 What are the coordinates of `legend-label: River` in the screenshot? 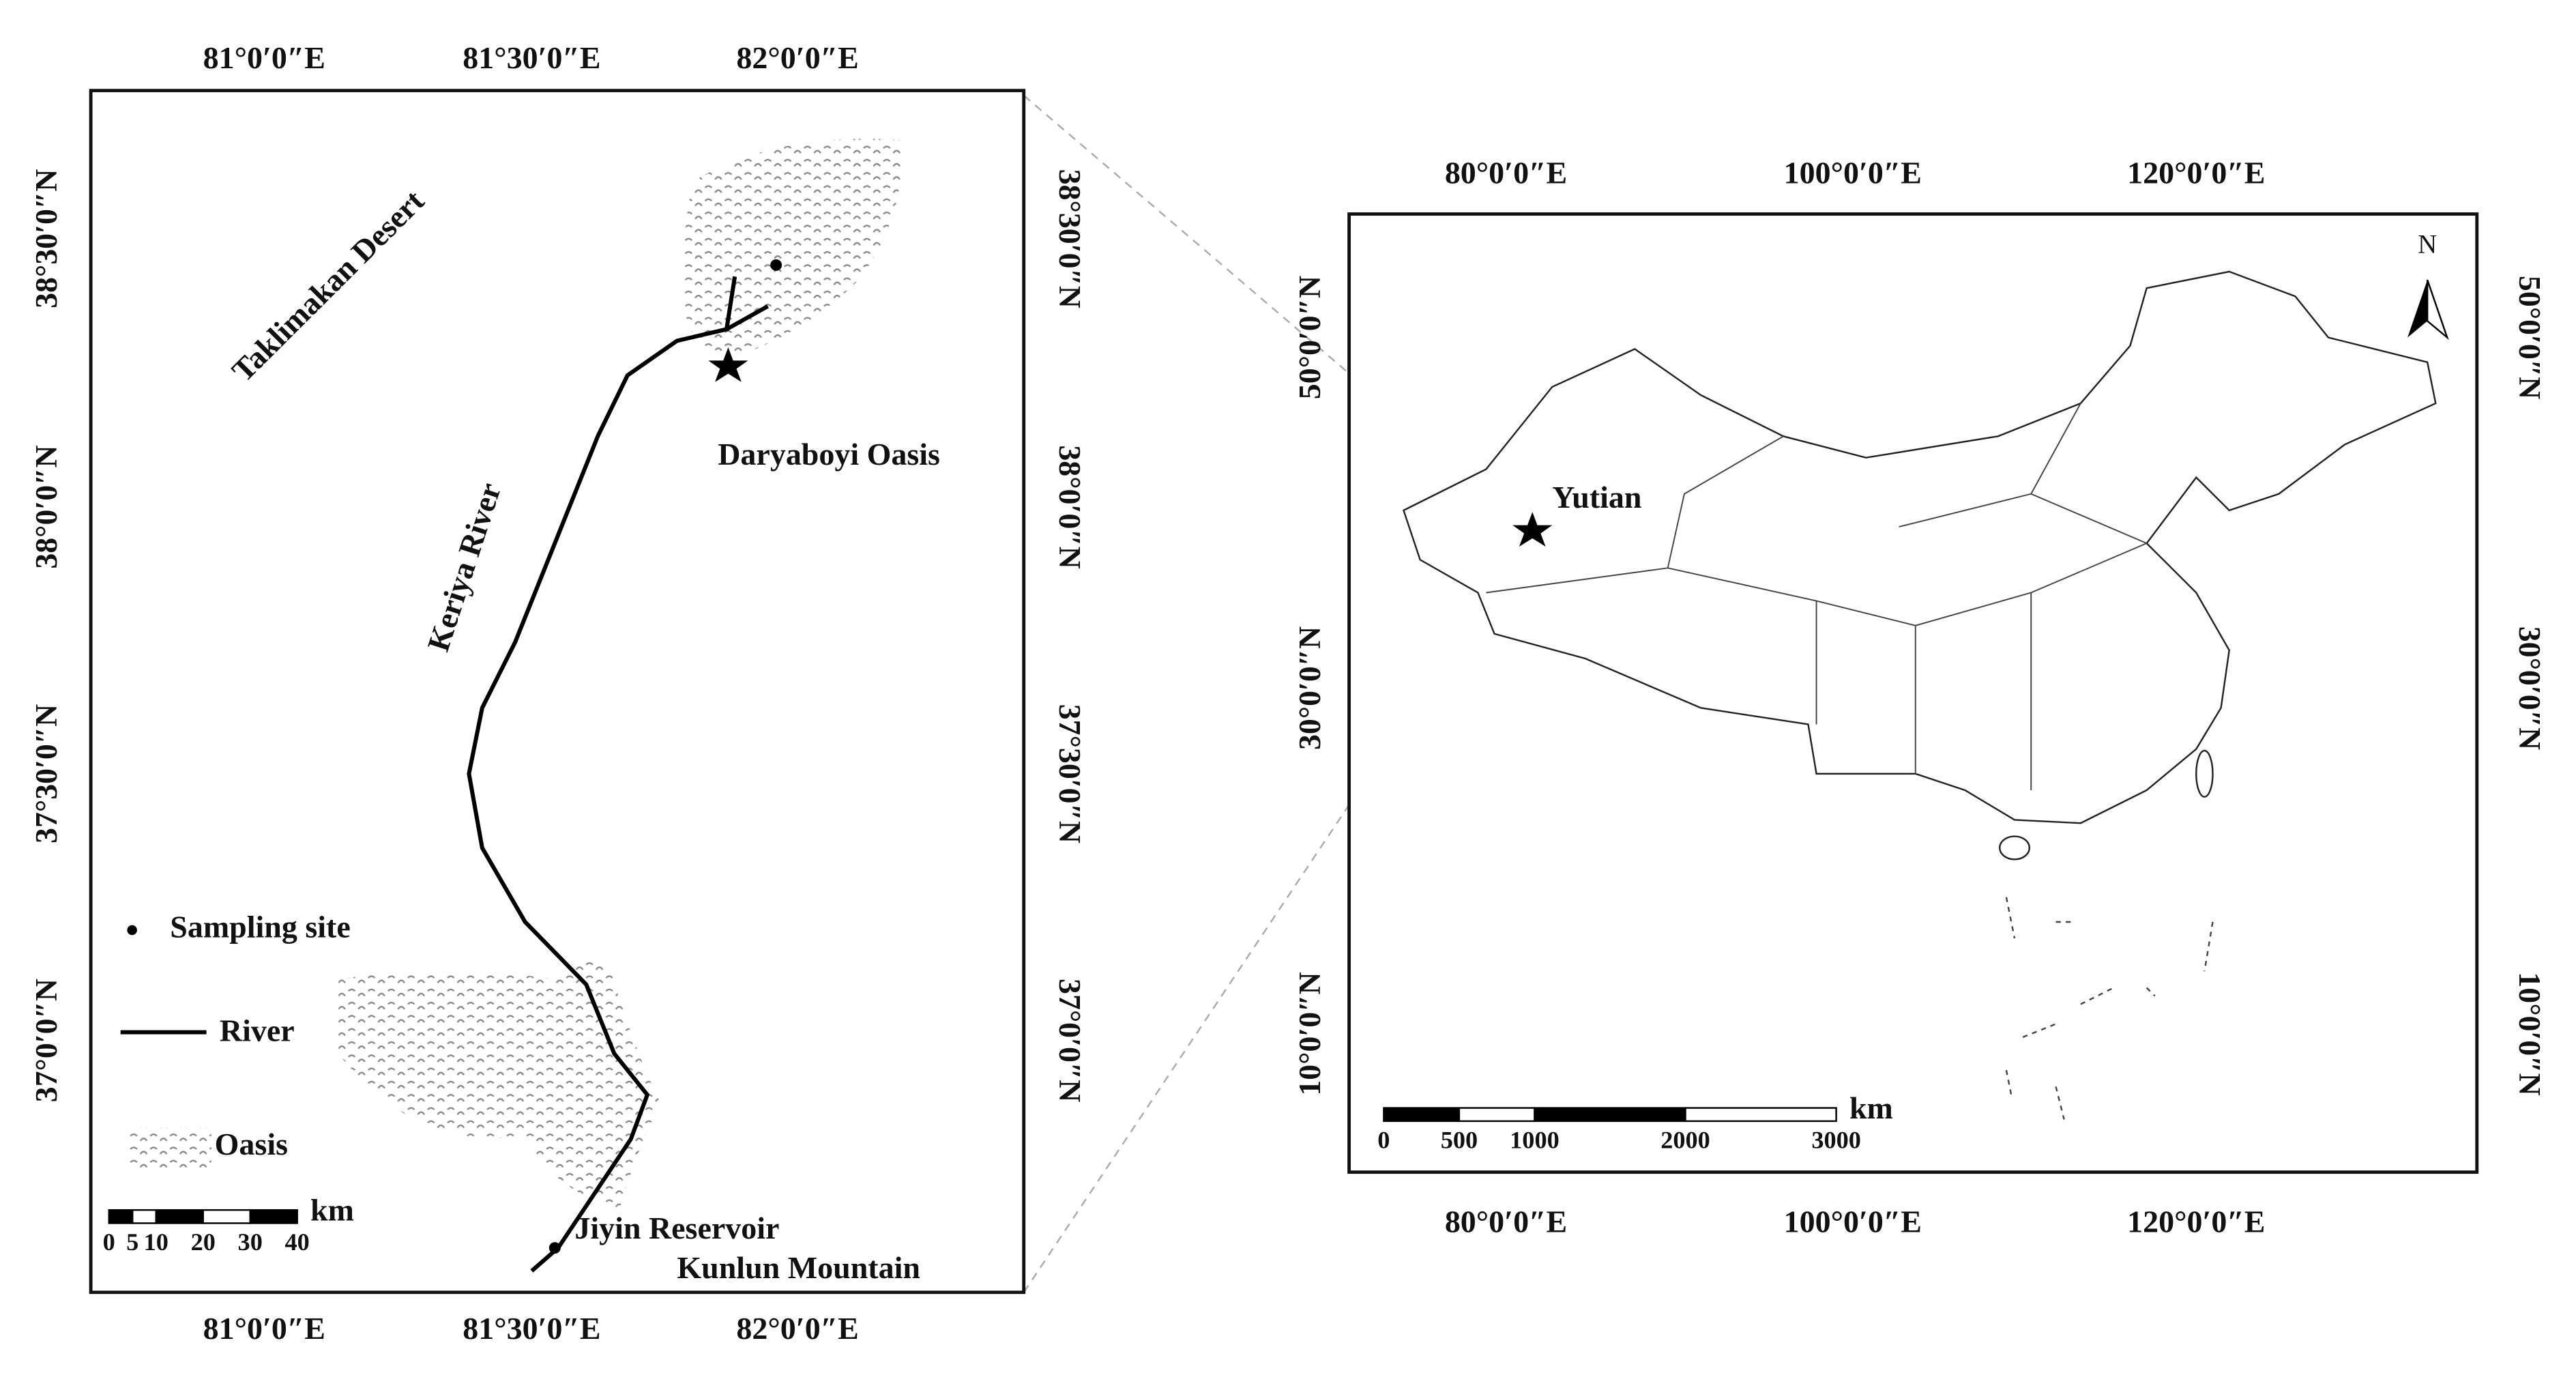 It's located at (257, 1031).